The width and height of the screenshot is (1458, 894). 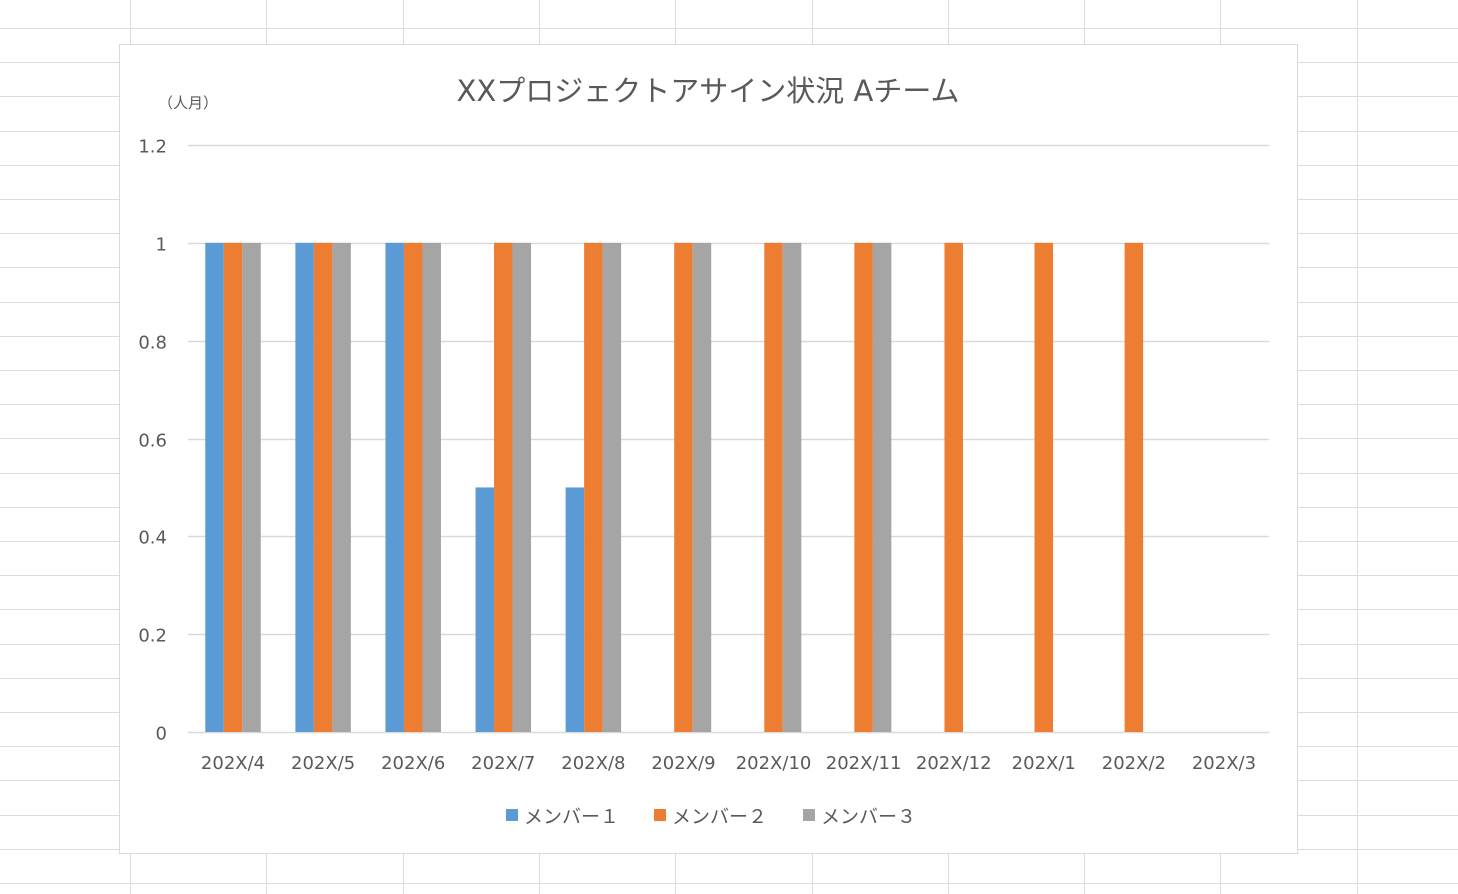 I want to click on x-tick-label: 202X/10, so click(x=774, y=763).